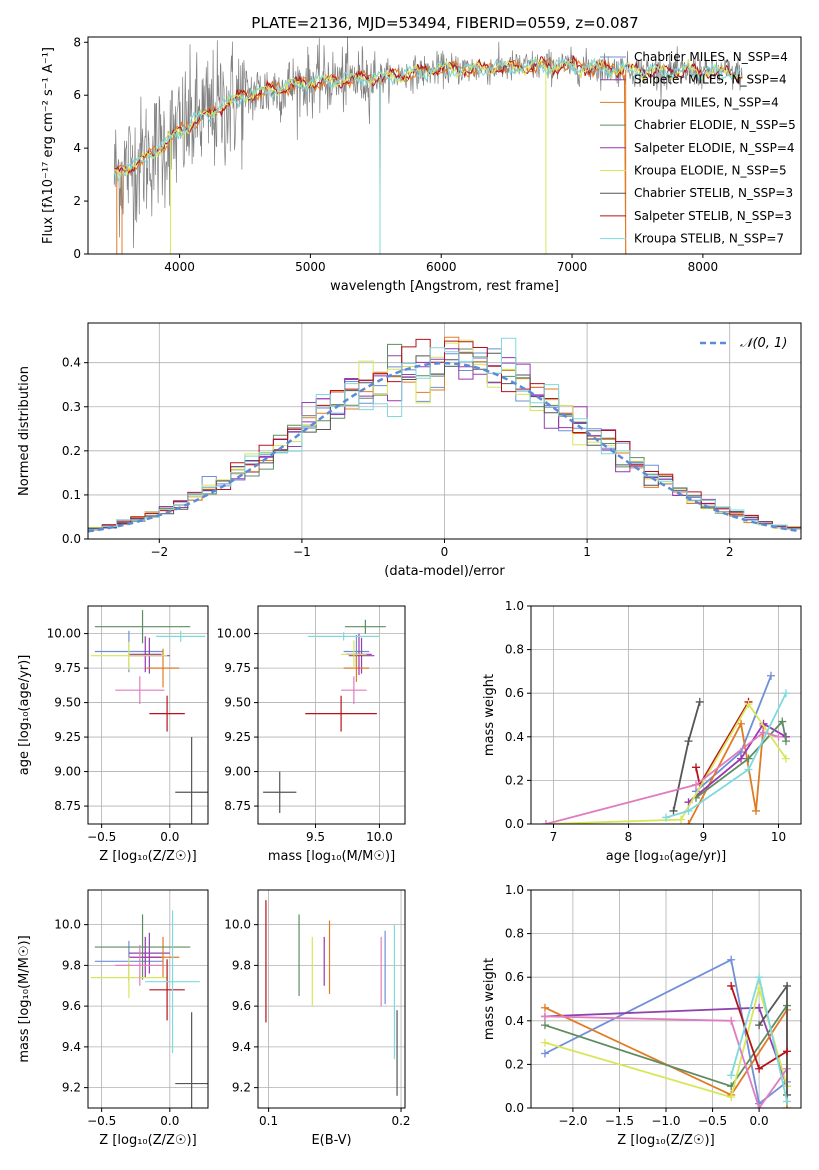 This screenshot has width=819, height=1170. Describe the element at coordinates (666, 1061) in the screenshot. I see `weight-line-pink` at that location.